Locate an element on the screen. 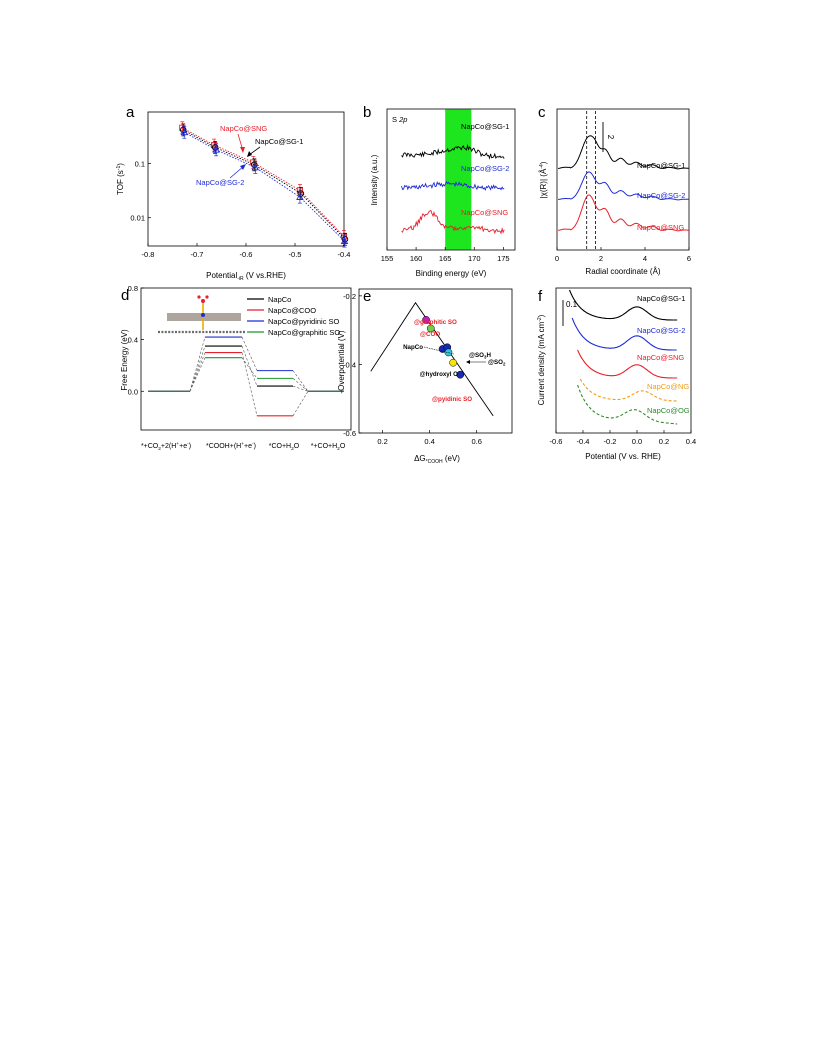 The height and width of the screenshot is (1056, 816). panel-a-xtick-label: -0.6 is located at coordinates (246, 254).